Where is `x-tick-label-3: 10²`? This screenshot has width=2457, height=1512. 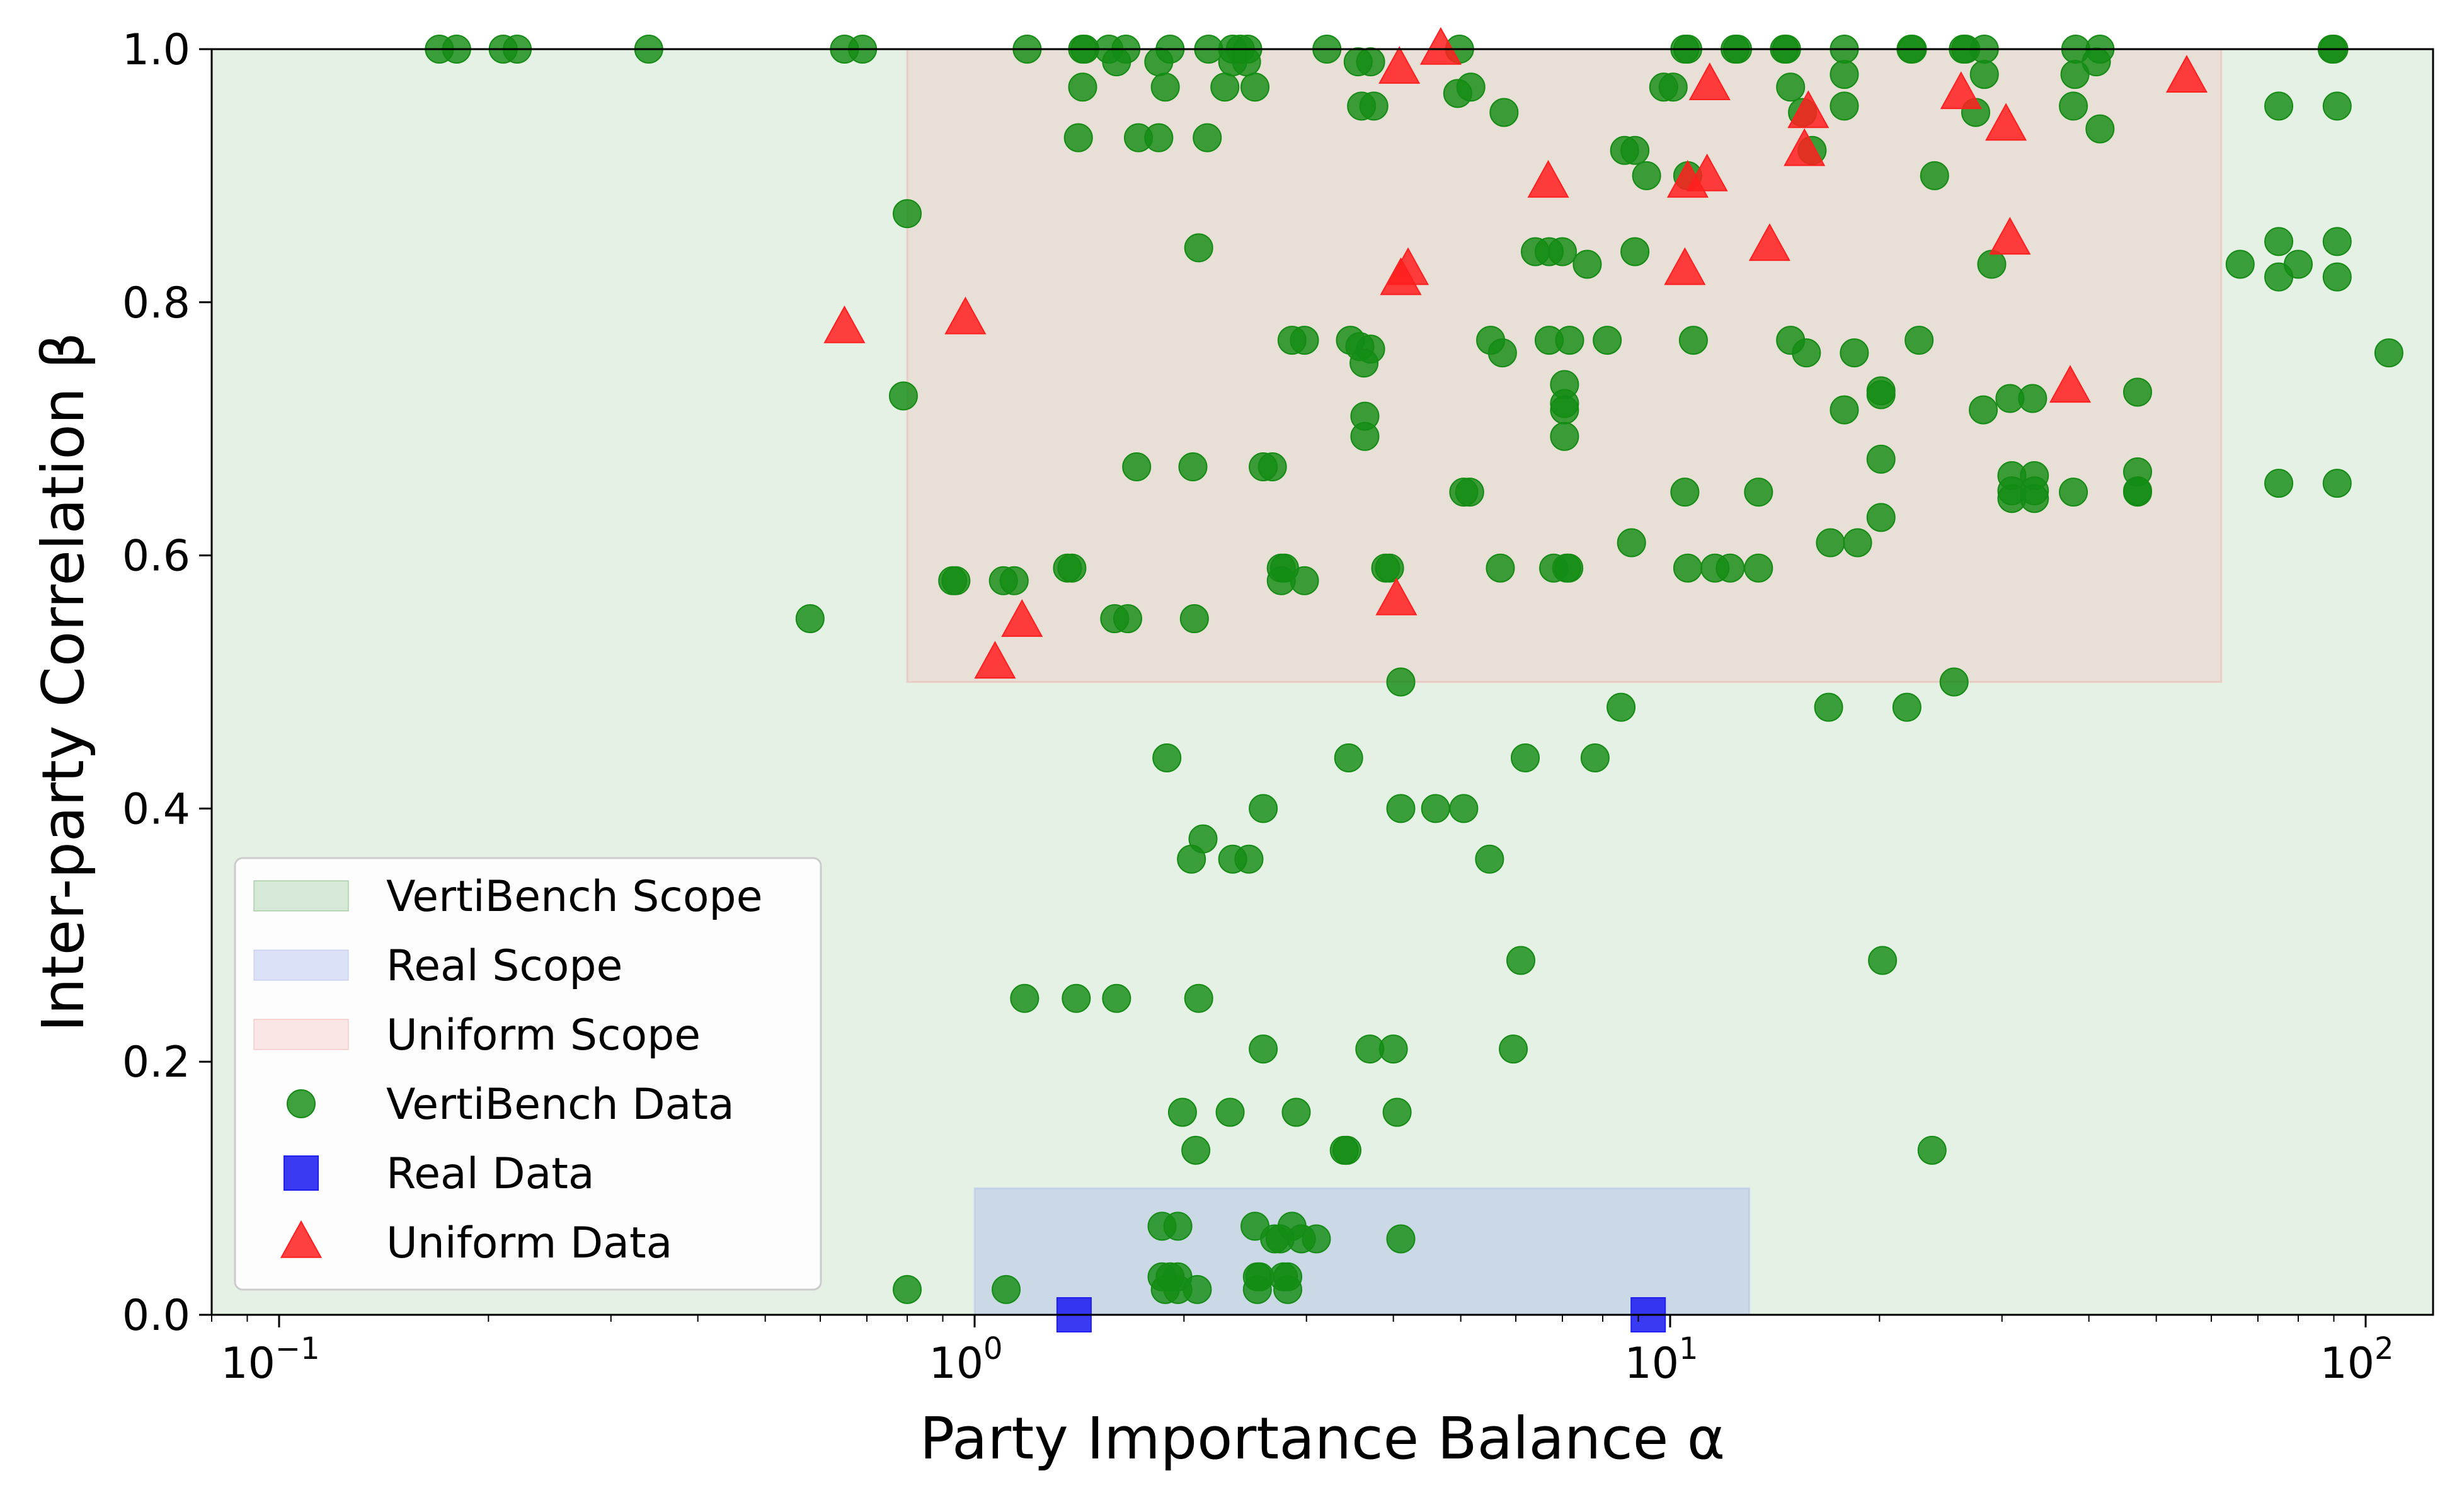
x-tick-label-3: 10² is located at coordinates (2356, 1360).